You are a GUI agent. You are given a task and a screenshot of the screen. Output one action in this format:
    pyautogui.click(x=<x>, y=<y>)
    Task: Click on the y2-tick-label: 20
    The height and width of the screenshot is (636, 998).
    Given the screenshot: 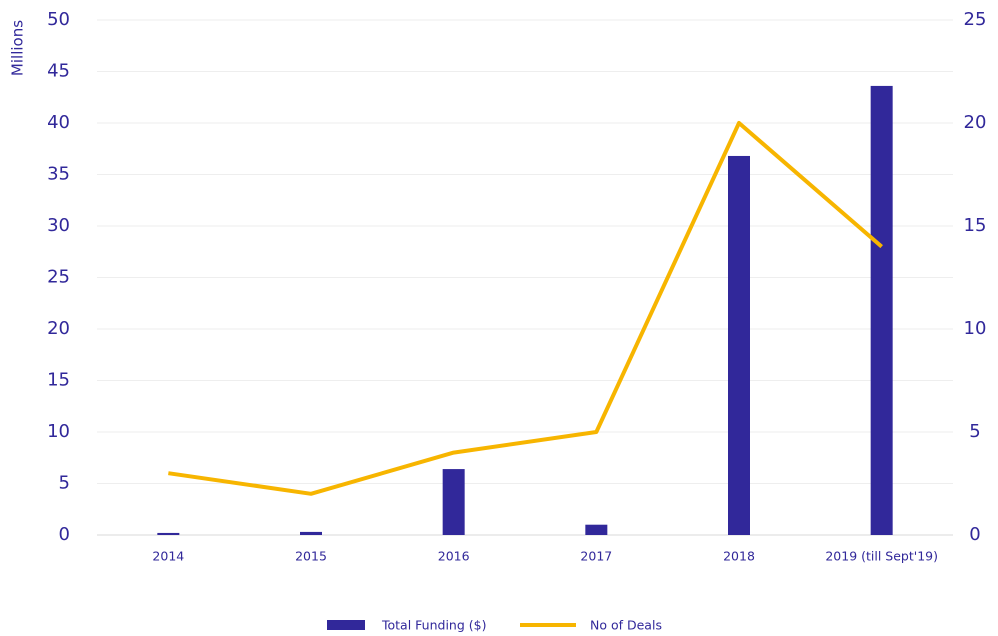 What is the action you would take?
    pyautogui.click(x=975, y=122)
    